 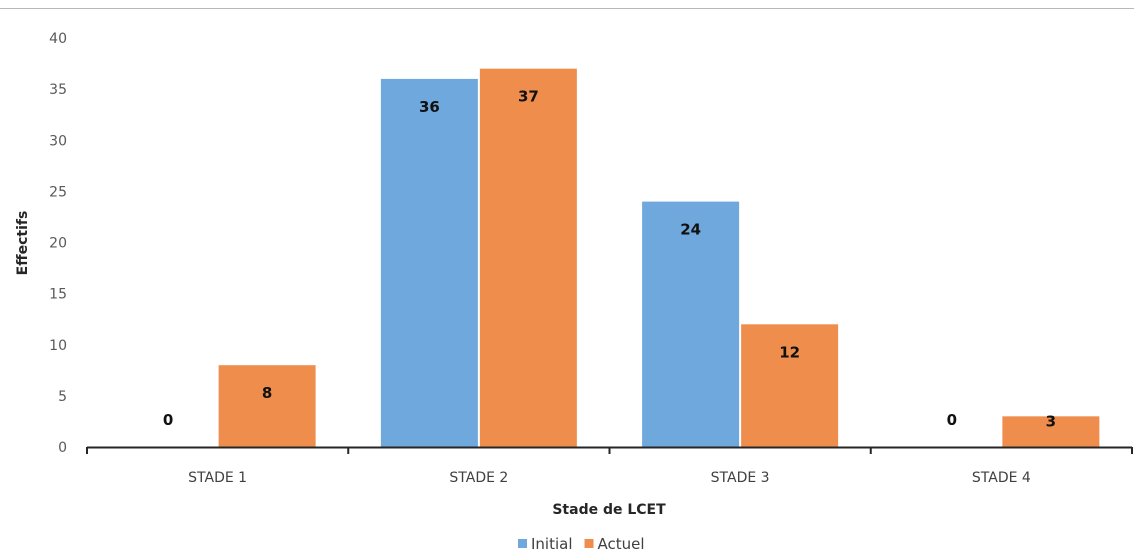 I want to click on y-tick-label: 35, so click(x=58, y=90).